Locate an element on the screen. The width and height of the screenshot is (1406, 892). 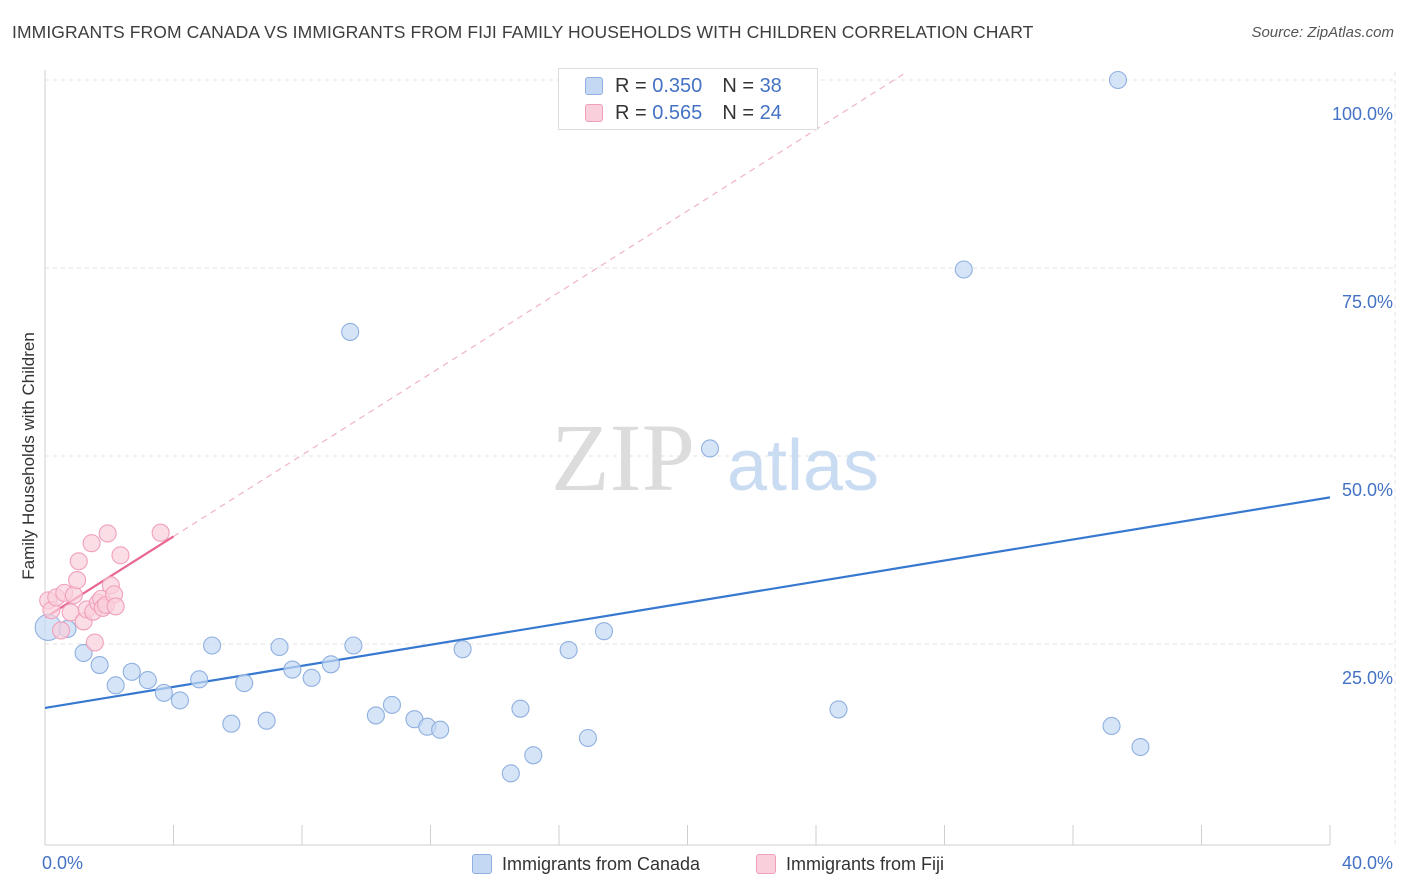
x-tick-label-min: 0.0% is located at coordinates (62, 863).